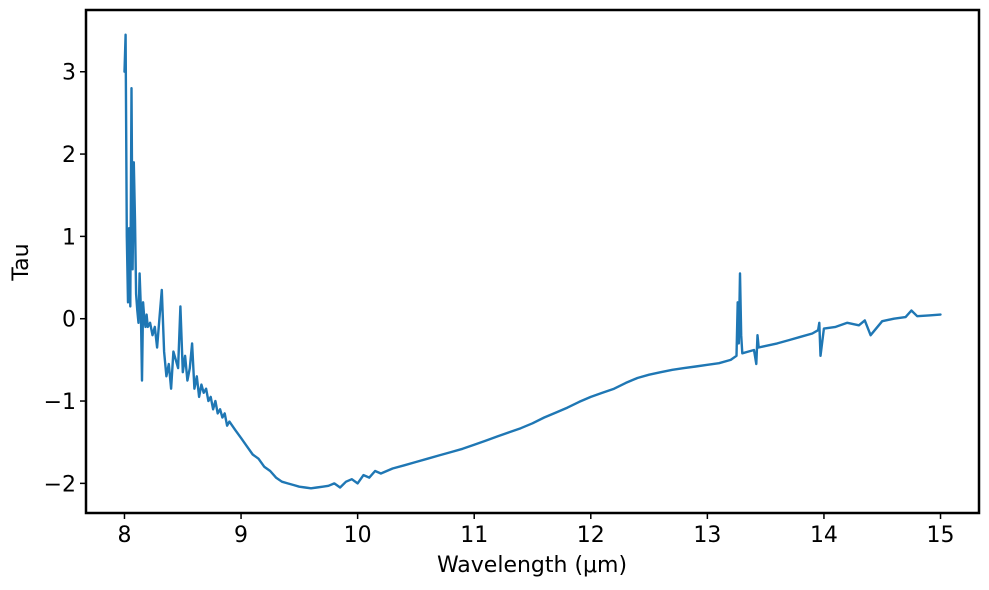 Image resolution: width=989 pixels, height=590 pixels. What do you see at coordinates (241, 535) in the screenshot?
I see `x-tick-label: 9` at bounding box center [241, 535].